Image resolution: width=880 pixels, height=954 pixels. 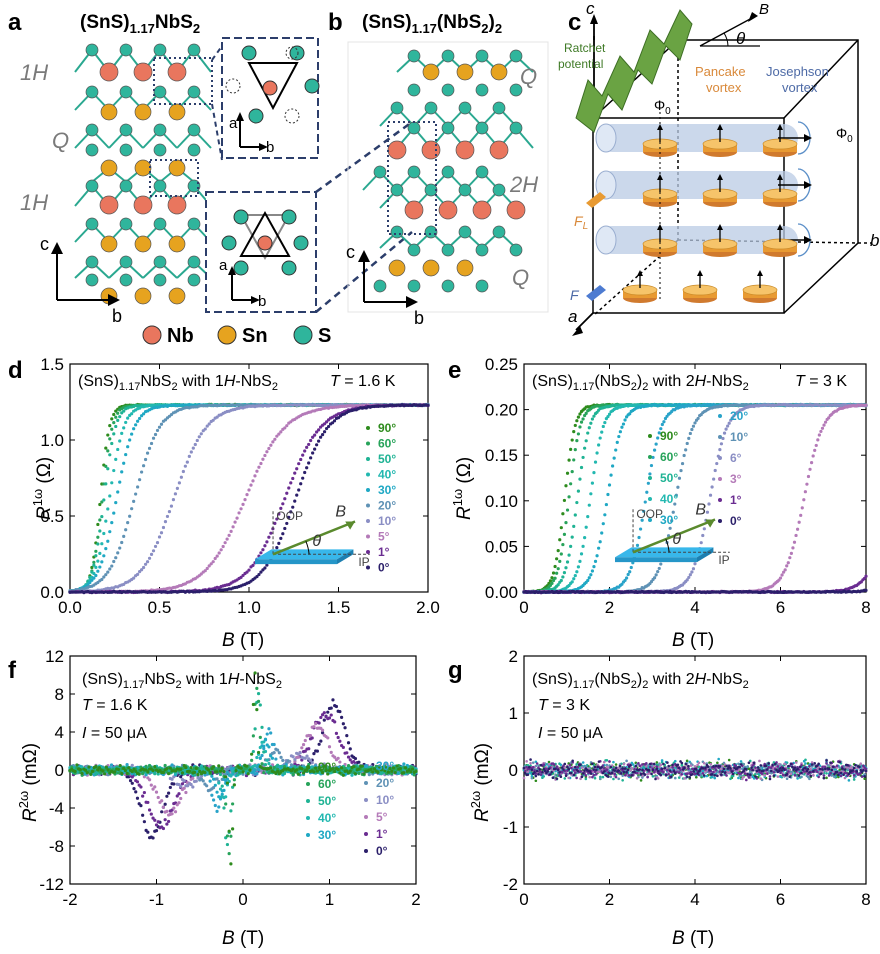 What do you see at coordinates (368, 428) in the screenshot?
I see `chart-d-legend-marker` at bounding box center [368, 428].